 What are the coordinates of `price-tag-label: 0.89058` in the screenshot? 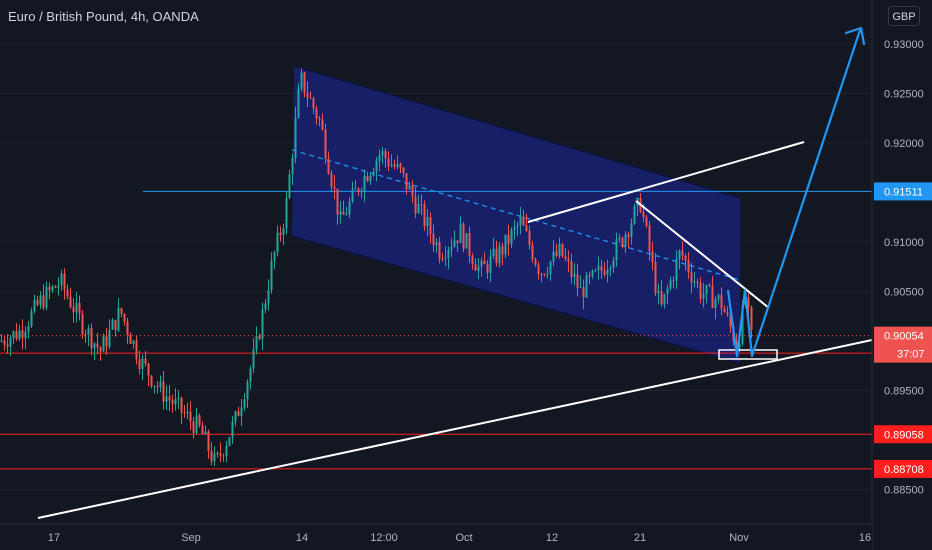 It's located at (904, 435).